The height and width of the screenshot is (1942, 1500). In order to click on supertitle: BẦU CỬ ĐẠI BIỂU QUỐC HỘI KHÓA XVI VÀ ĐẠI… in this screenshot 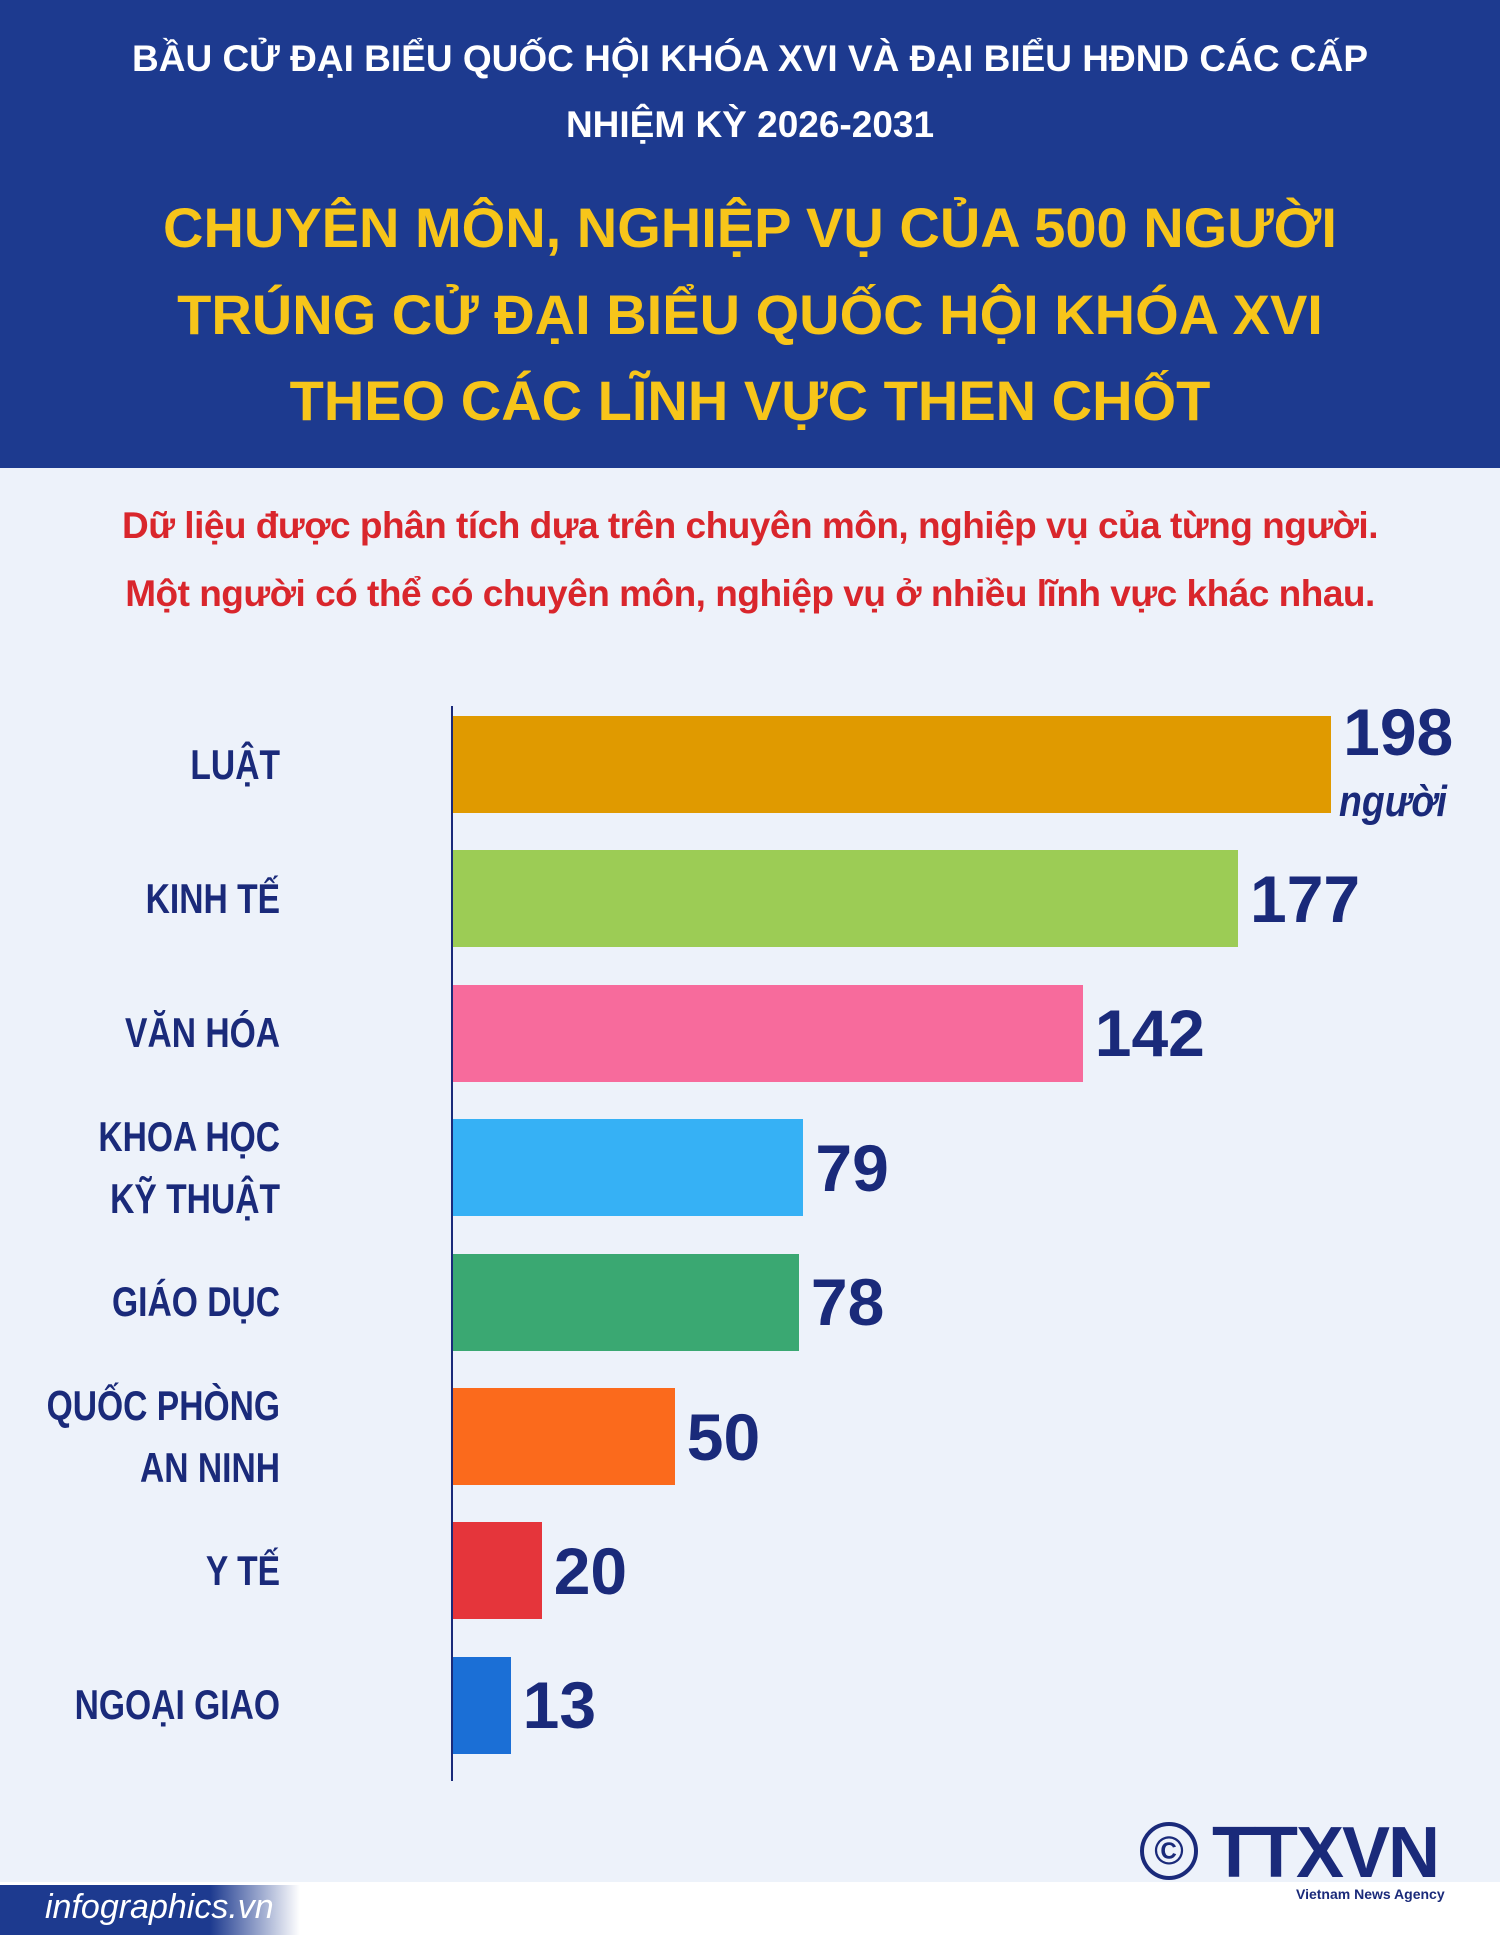, I will do `click(750, 58)`.